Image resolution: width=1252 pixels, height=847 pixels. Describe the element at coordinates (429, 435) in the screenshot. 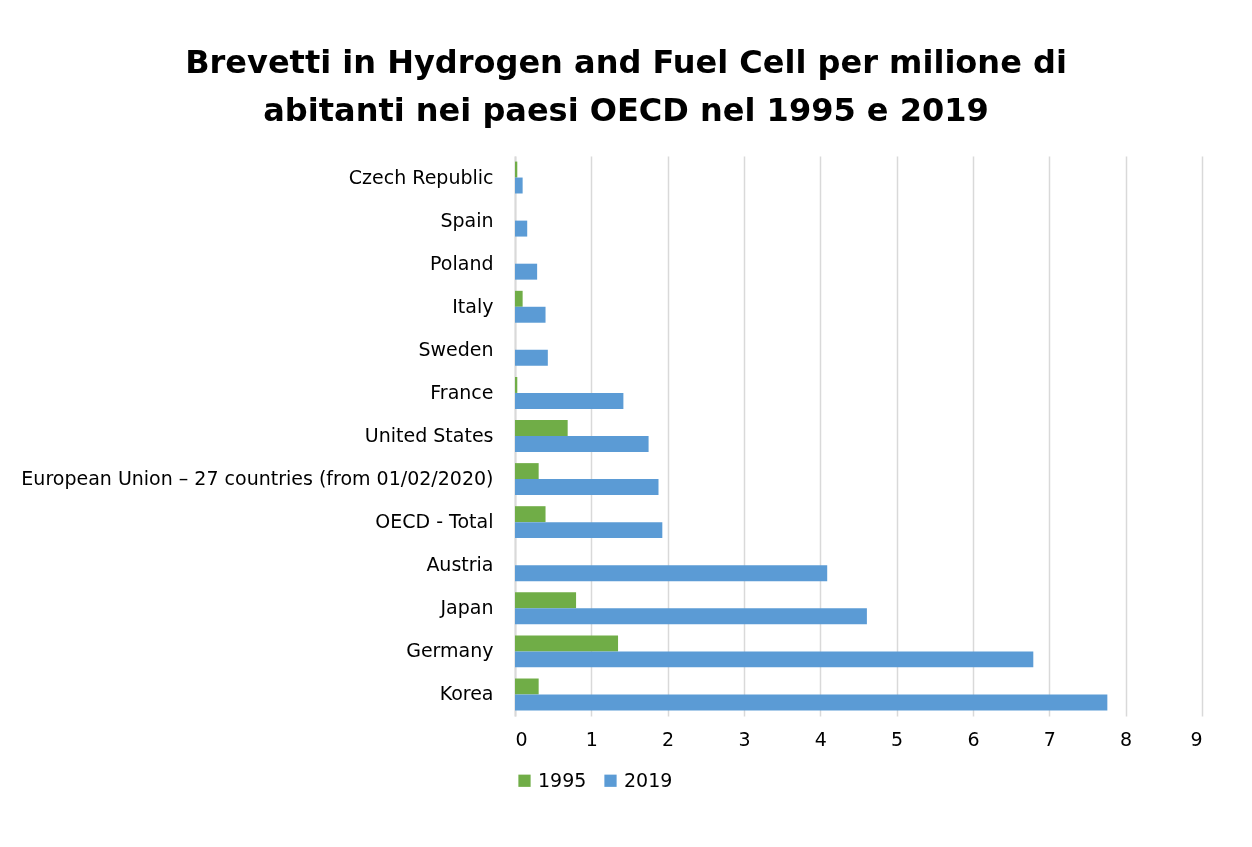

I see `y-tick-label: United States` at that location.